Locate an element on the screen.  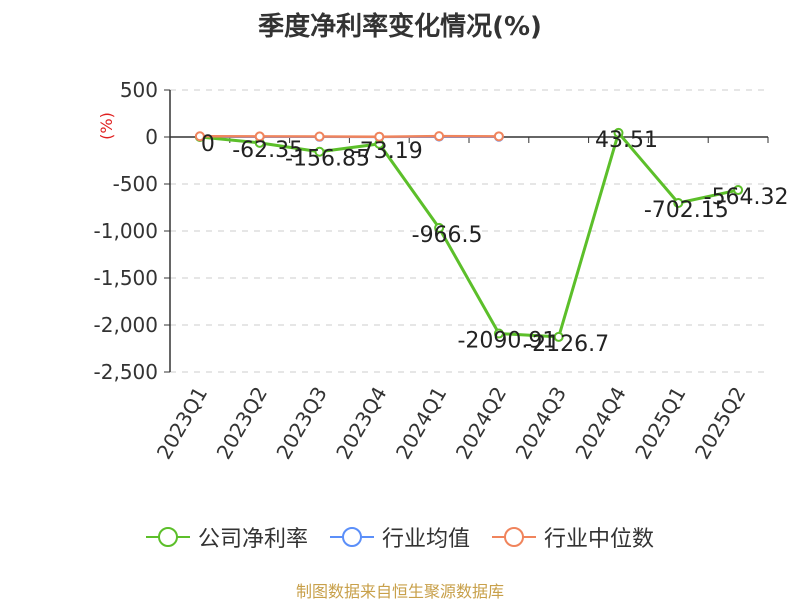
x-tick-label: 2024Q4 is located at coordinates (600, 423).